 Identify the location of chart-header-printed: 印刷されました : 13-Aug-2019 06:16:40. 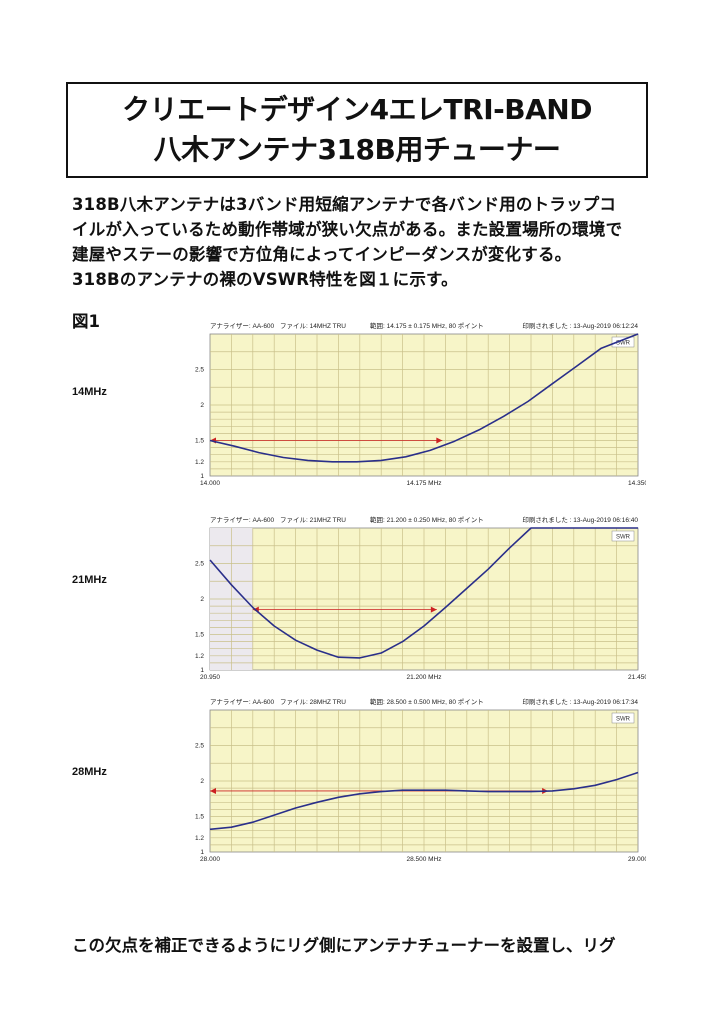
(580, 520).